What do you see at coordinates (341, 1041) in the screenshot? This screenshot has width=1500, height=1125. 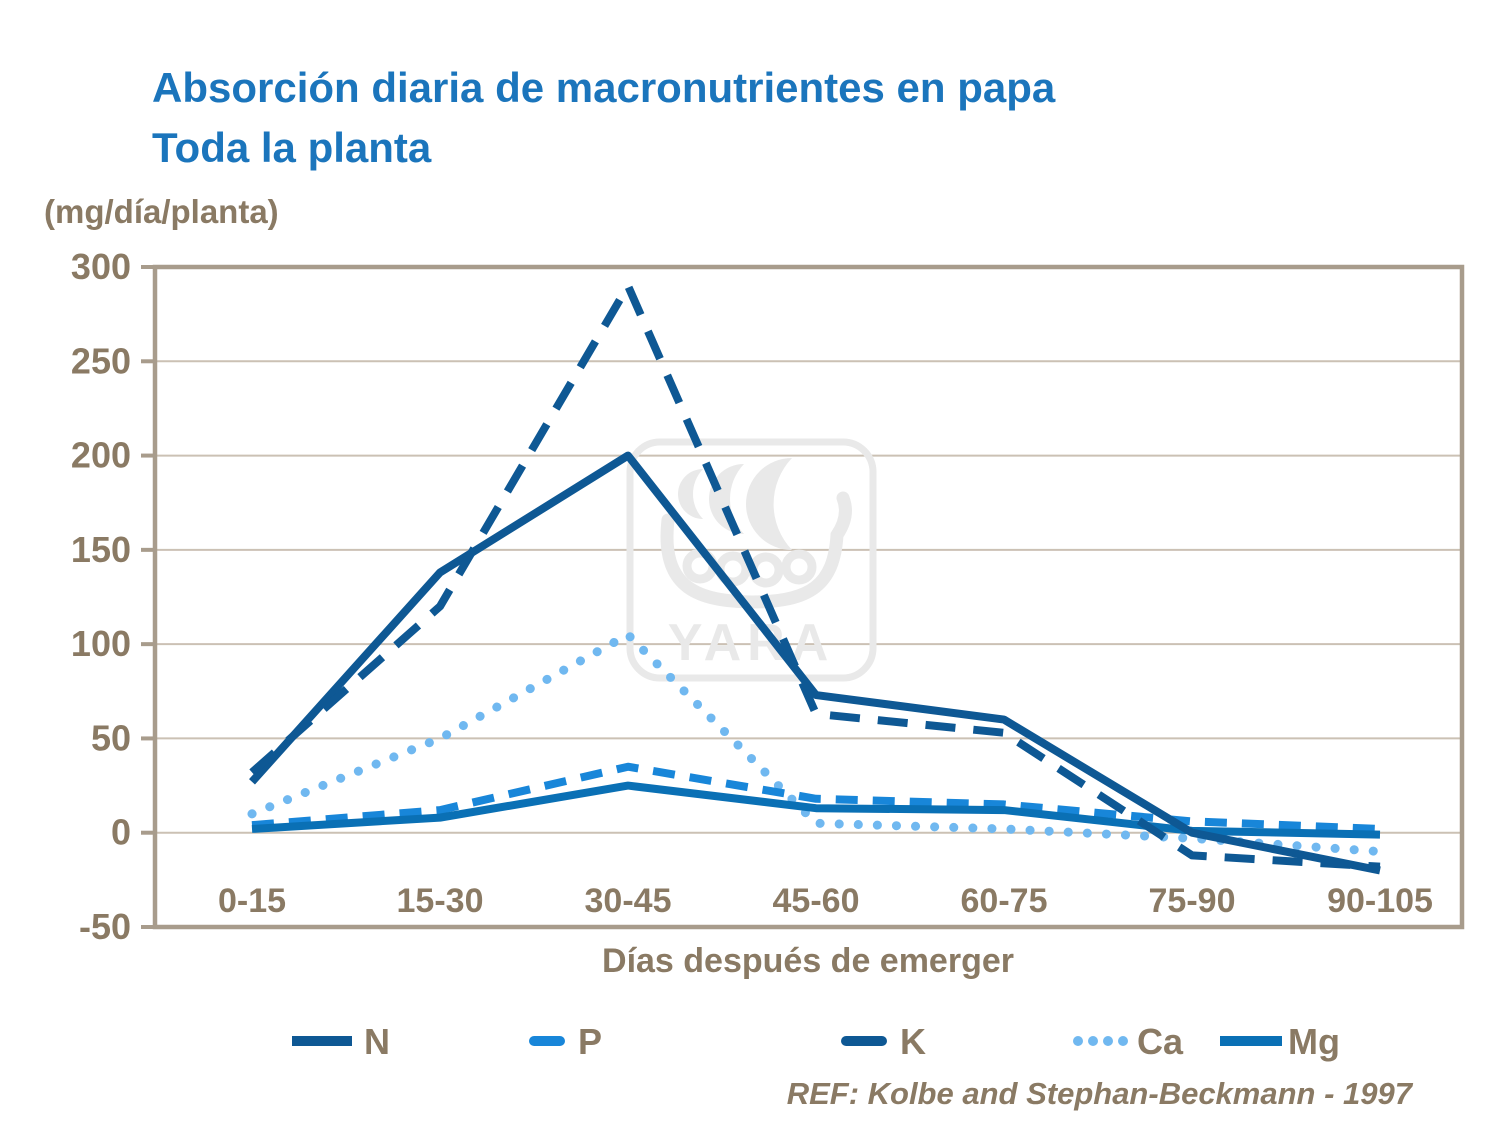 I see `legend-item-N: N` at bounding box center [341, 1041].